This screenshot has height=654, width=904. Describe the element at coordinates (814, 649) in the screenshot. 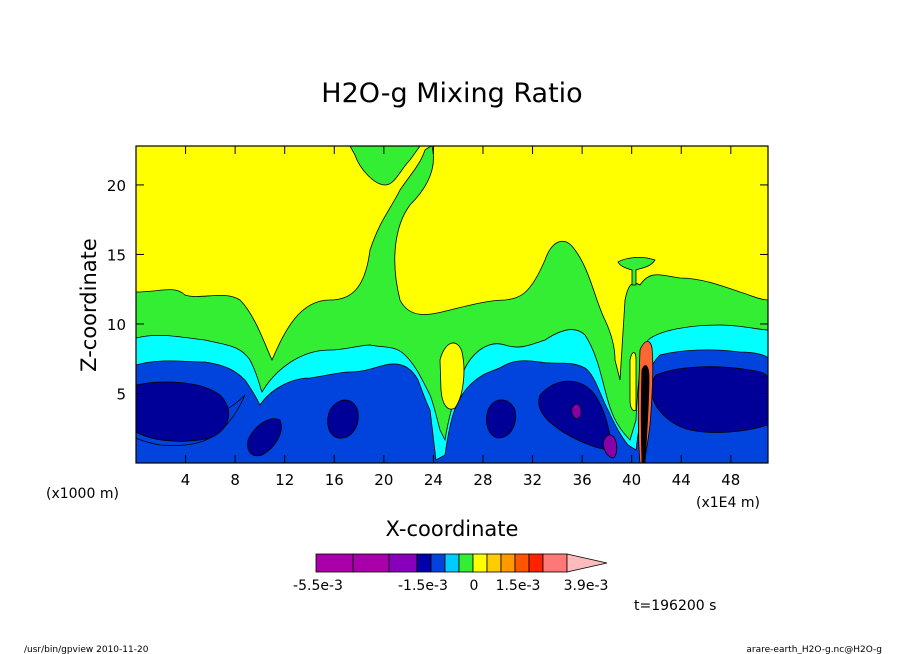

I see `footer-right: arare-earth_H2O-g.nc@H2O-g` at that location.